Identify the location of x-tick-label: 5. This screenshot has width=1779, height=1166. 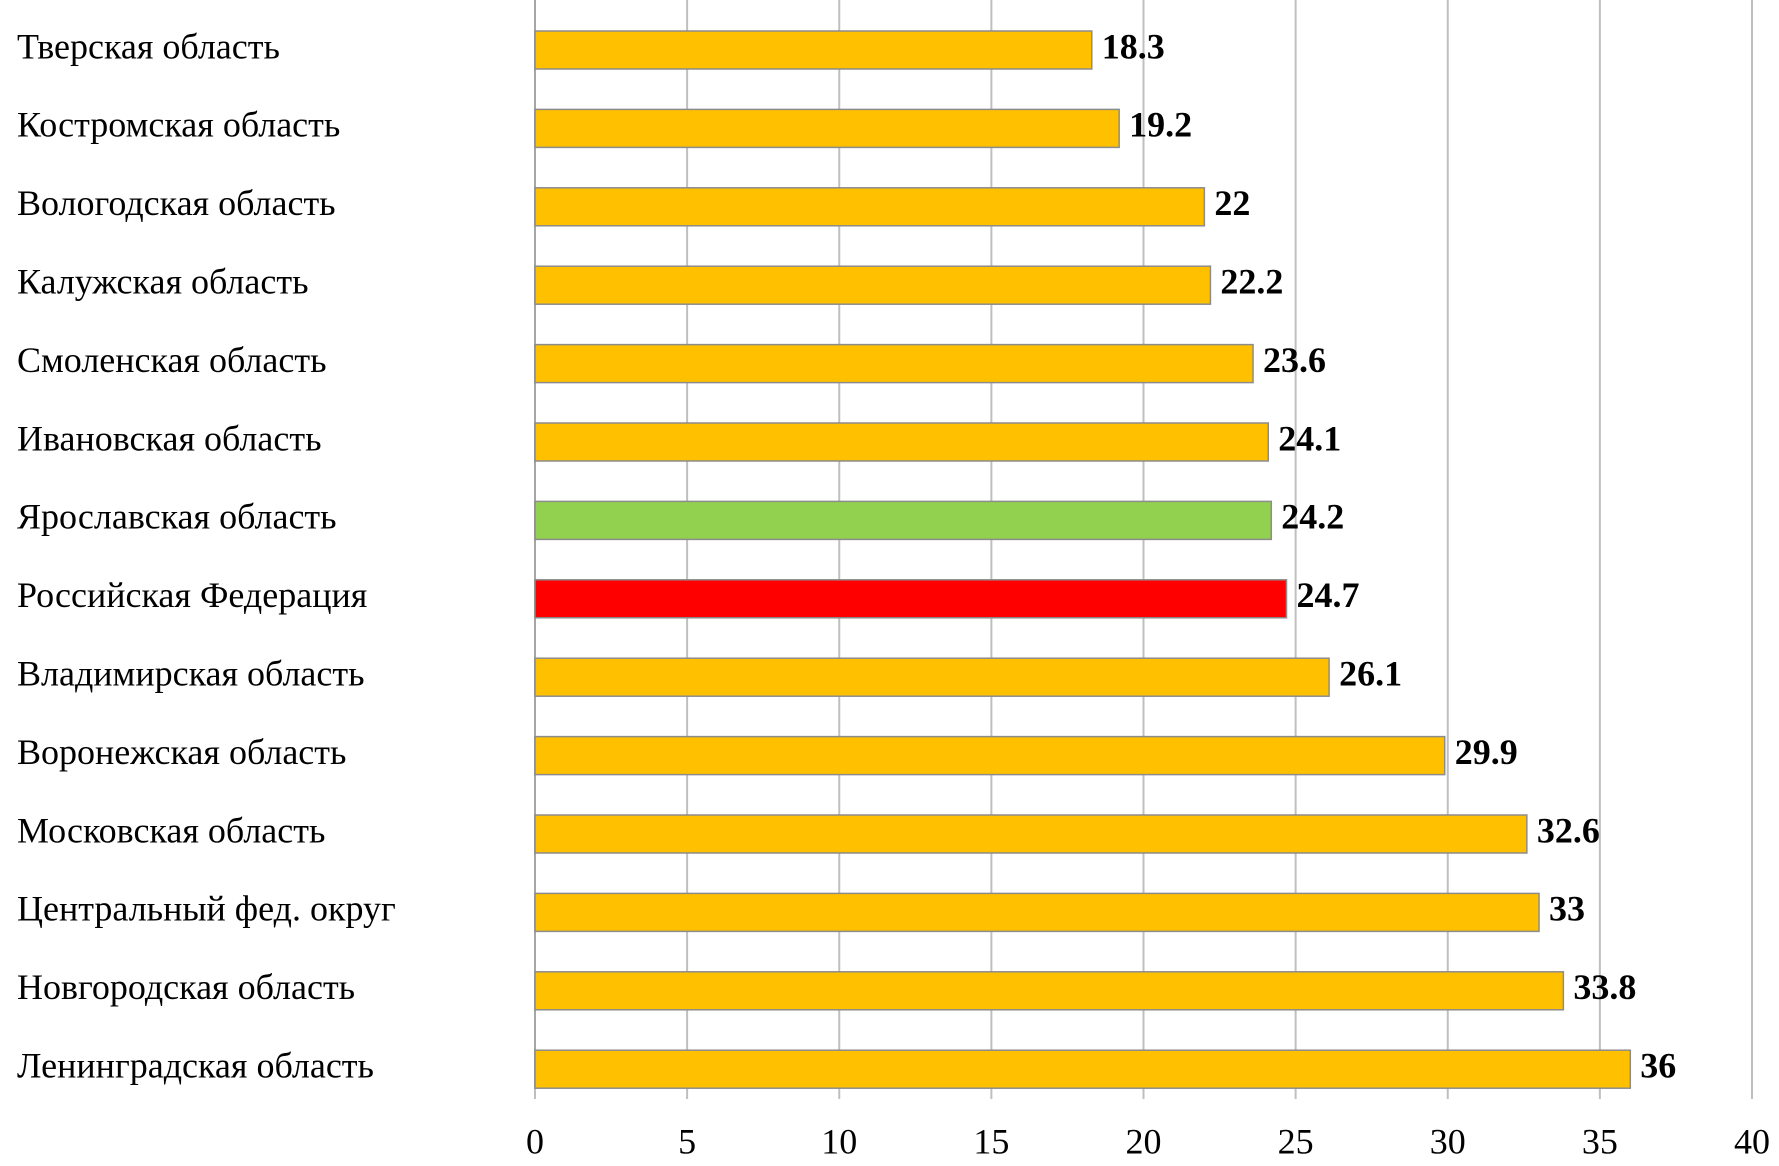
(687, 1141).